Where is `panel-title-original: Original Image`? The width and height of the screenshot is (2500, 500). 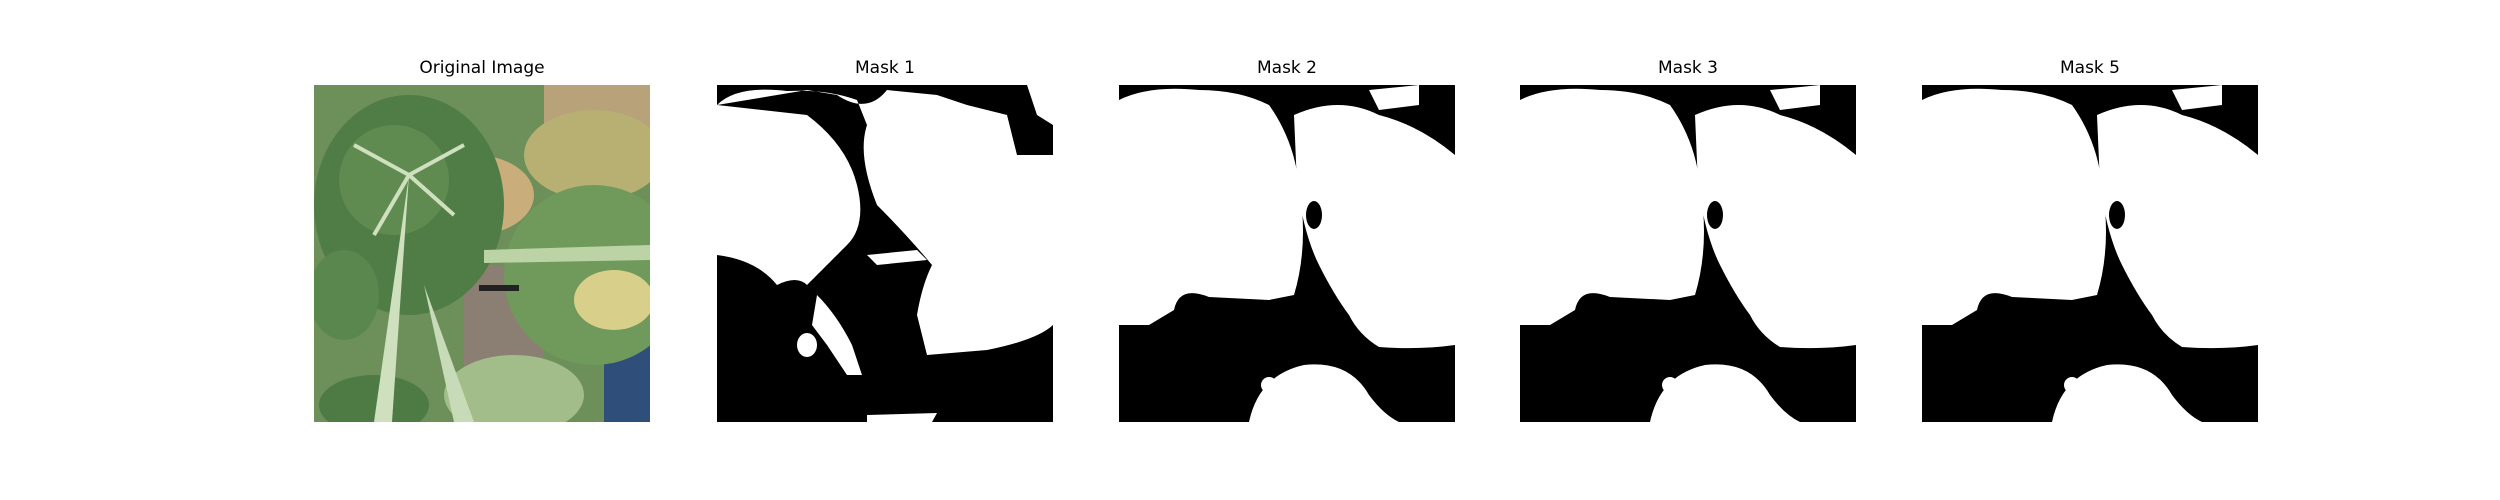 panel-title-original: Original Image is located at coordinates (482, 68).